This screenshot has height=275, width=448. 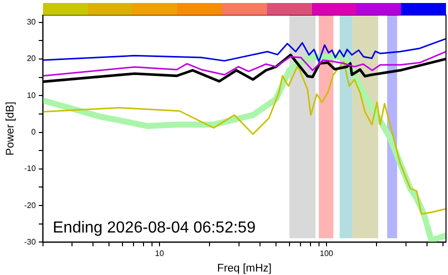 I want to click on y-tick-label: -30, so click(x=30, y=241).